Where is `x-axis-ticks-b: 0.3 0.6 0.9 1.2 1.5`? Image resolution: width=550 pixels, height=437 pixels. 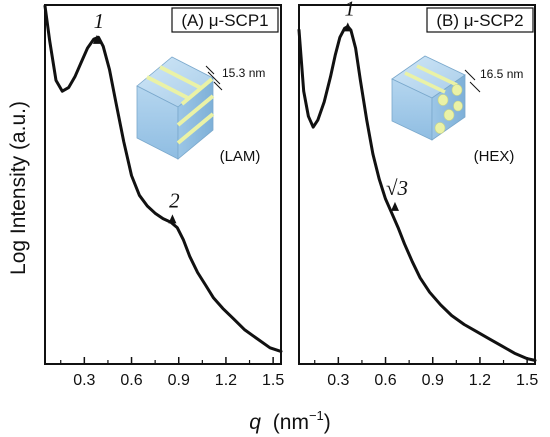
x-axis-ticks-b: 0.3 0.6 0.9 1.2 1.5 is located at coordinates (426, 373).